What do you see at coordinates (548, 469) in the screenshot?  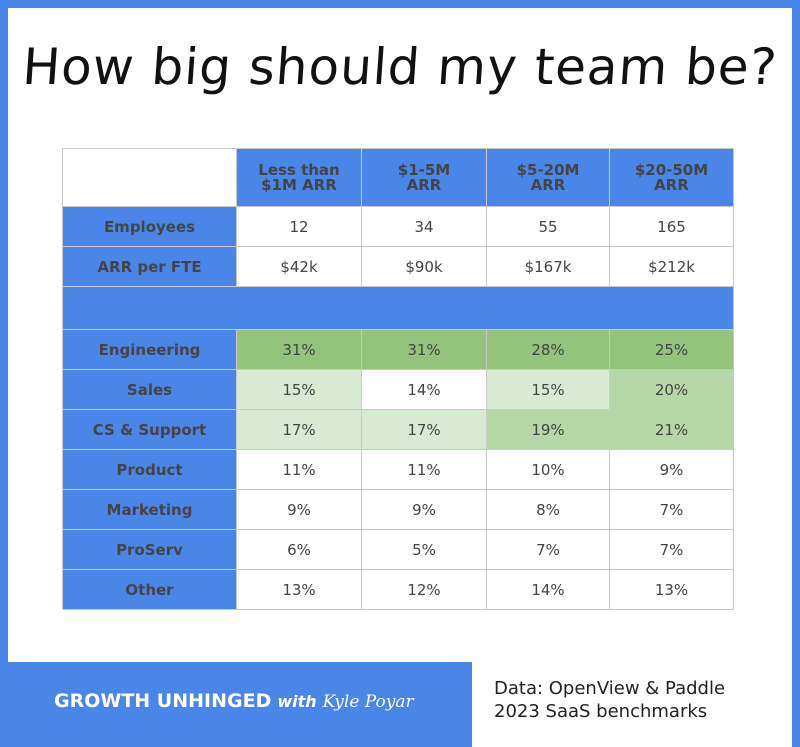 I see `table-cell: 10%` at bounding box center [548, 469].